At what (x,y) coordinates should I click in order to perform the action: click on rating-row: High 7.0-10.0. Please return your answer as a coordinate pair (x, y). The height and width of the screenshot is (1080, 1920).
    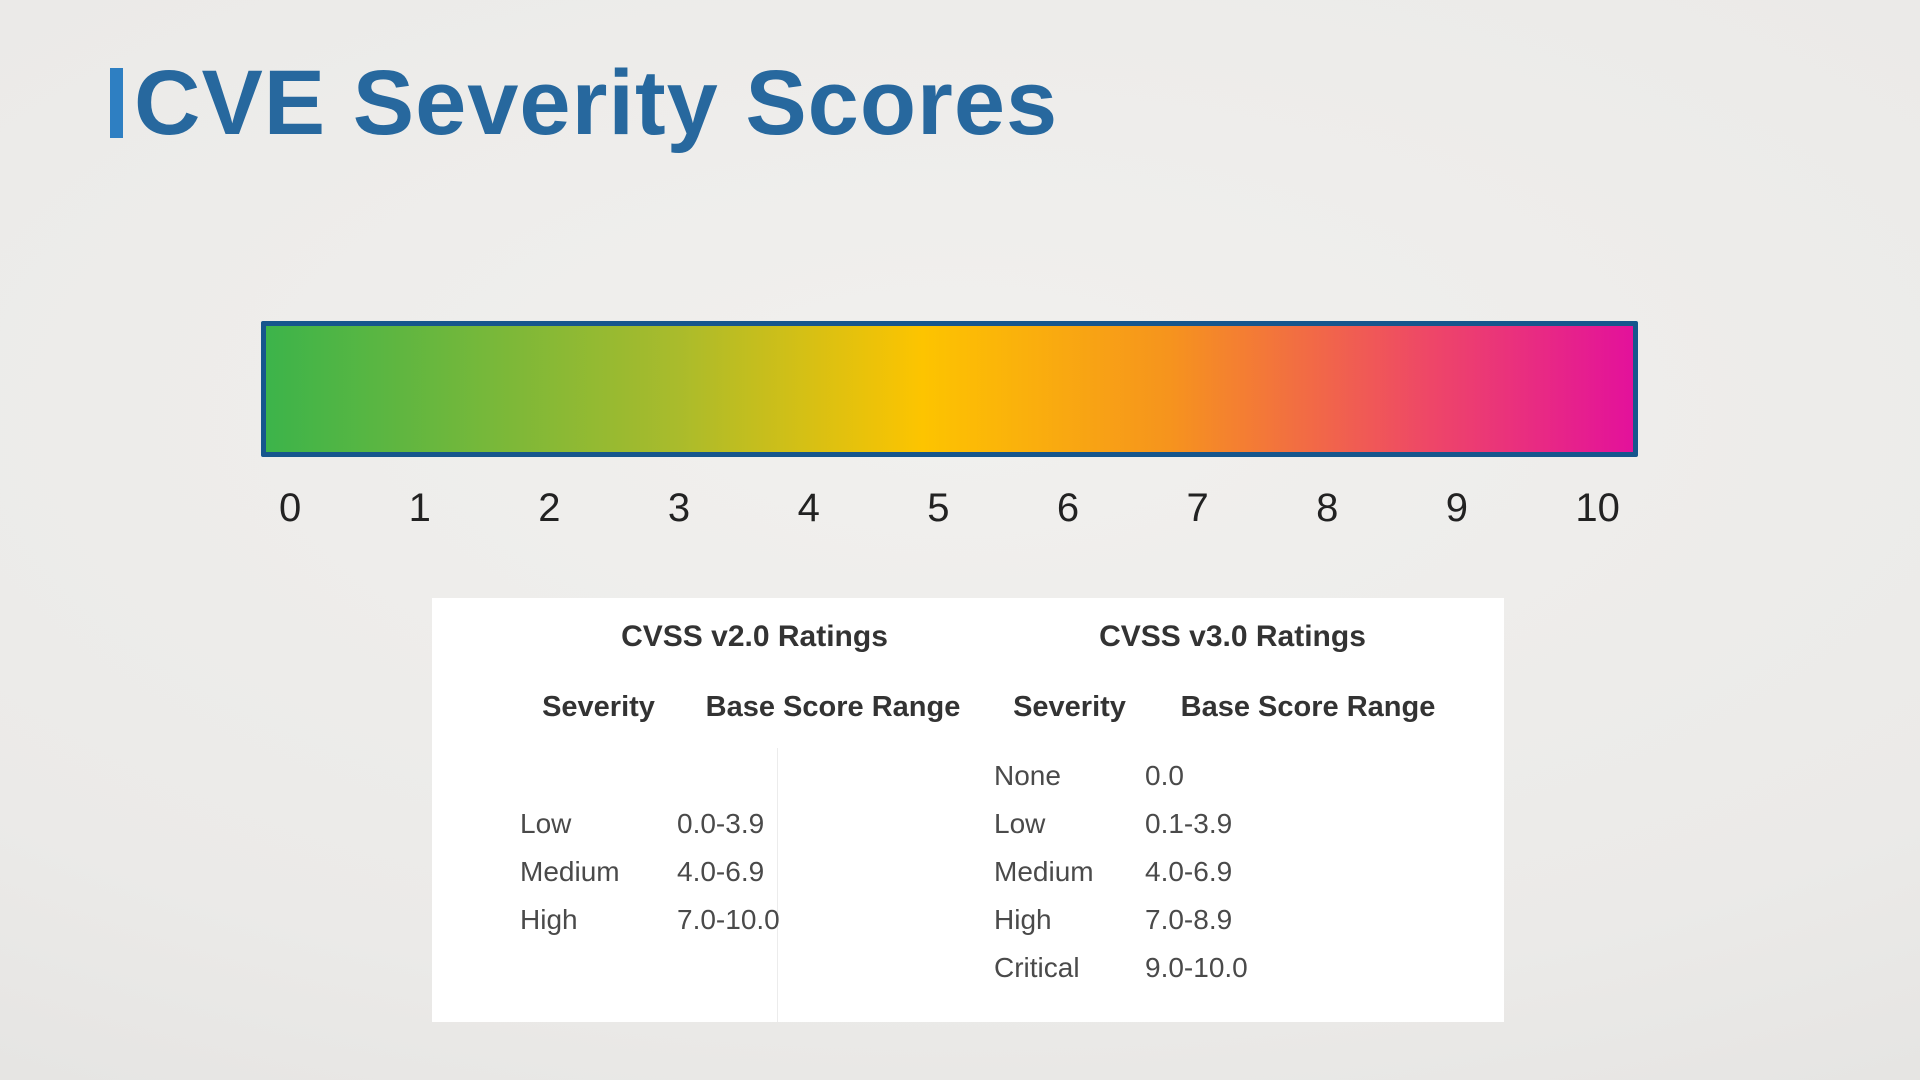
    Looking at the image, I should click on (754, 920).